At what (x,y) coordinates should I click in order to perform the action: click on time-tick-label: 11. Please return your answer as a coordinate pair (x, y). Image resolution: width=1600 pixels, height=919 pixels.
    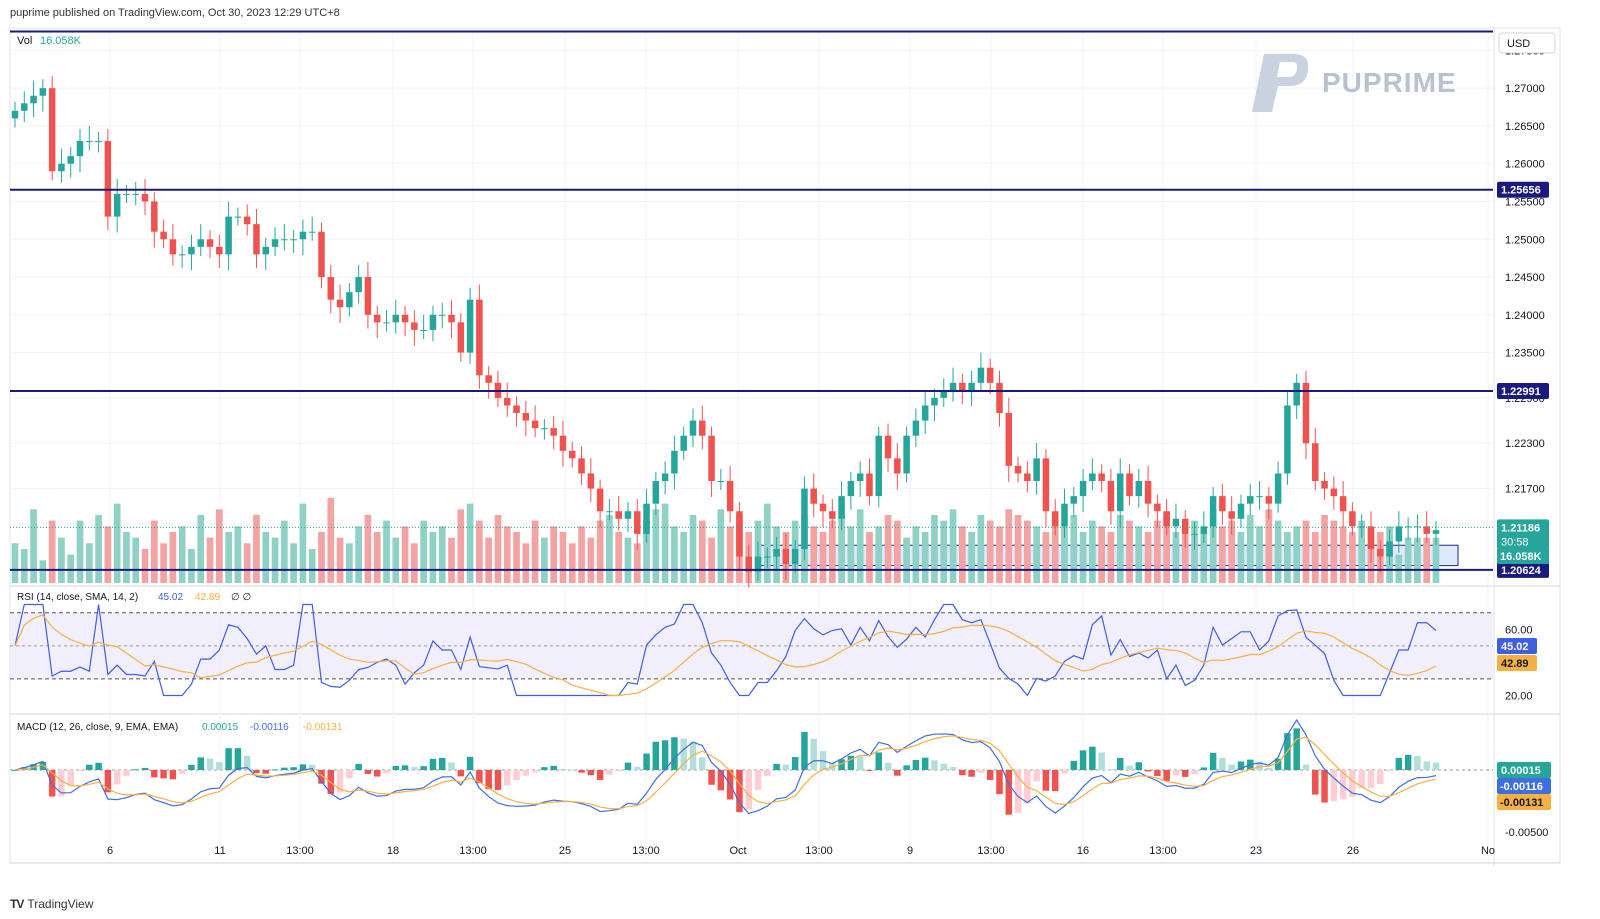
    Looking at the image, I should click on (219, 851).